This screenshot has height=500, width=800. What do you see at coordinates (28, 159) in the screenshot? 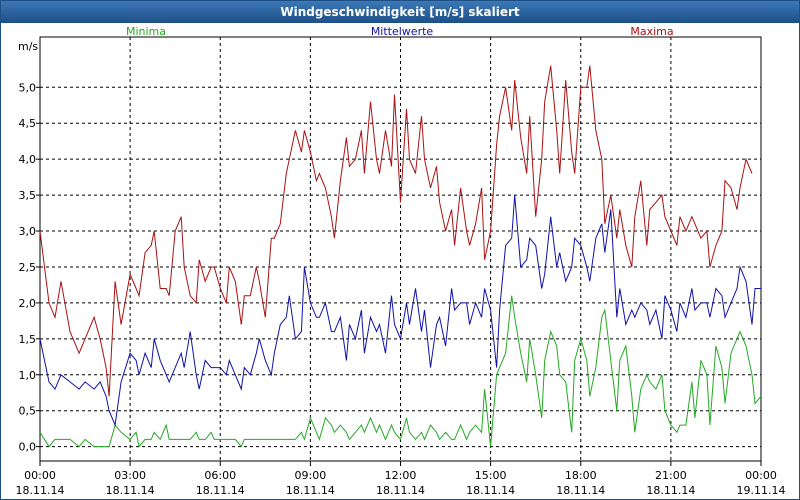
I see `y-tick-label: 4,0` at bounding box center [28, 159].